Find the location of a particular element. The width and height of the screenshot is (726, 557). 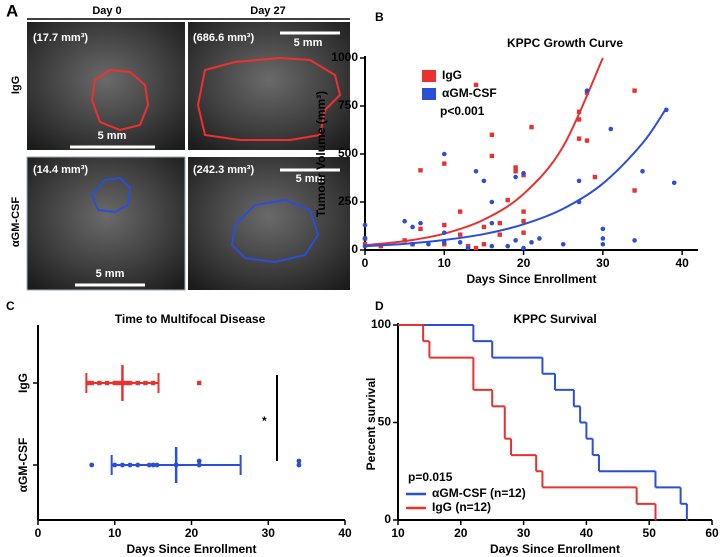

panel-label: B is located at coordinates (379, 17).